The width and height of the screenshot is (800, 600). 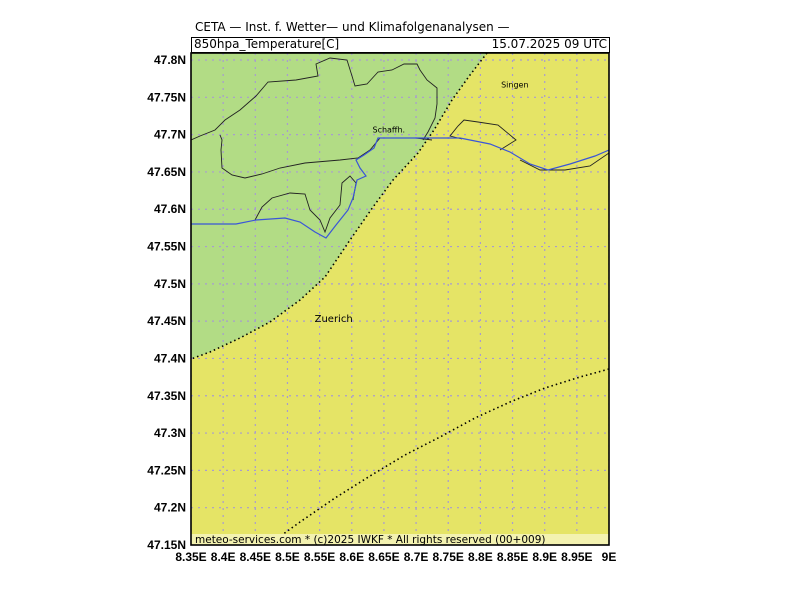 What do you see at coordinates (438, 456) in the screenshot?
I see `temperature-isoline-lower` at bounding box center [438, 456].